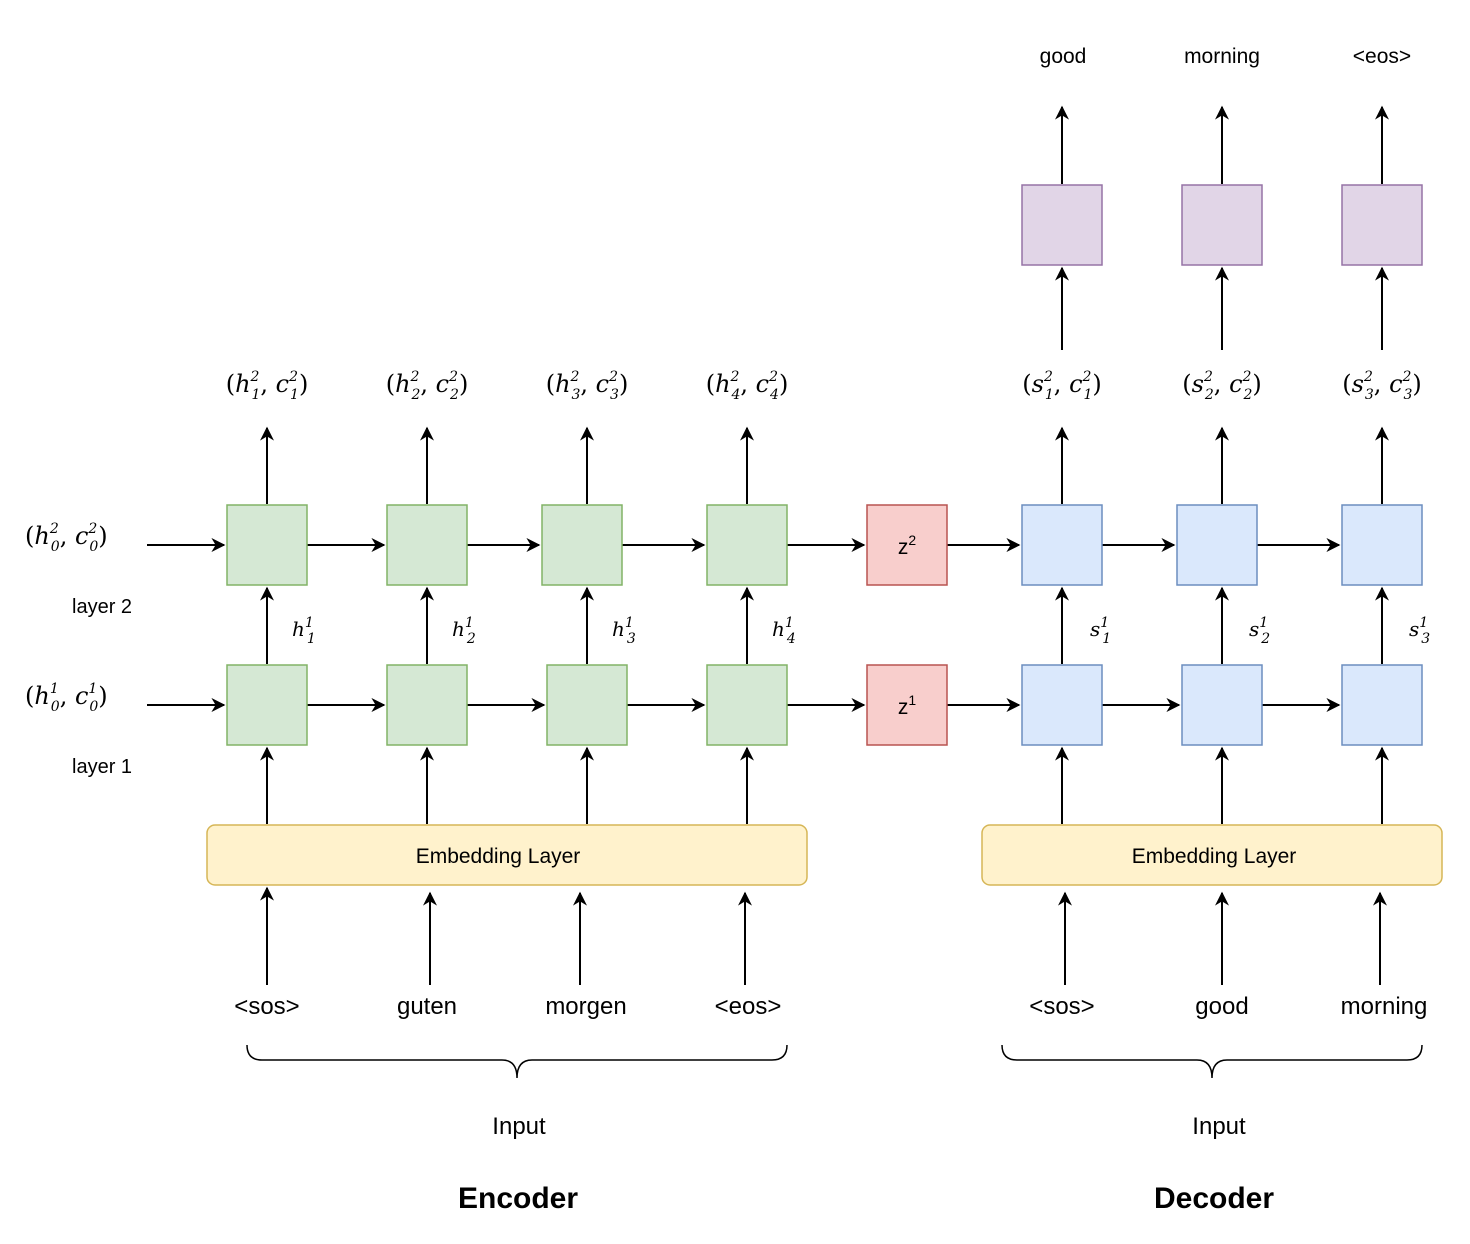  Describe the element at coordinates (1219, 1126) in the screenshot. I see `dec-input-label: Input` at that location.